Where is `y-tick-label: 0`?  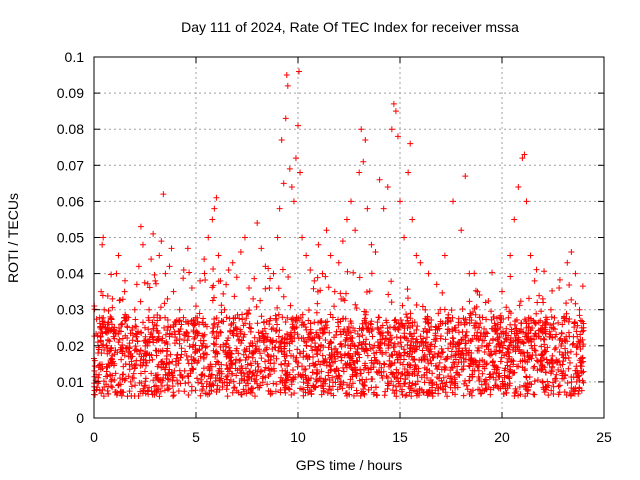
y-tick-label: 0 is located at coordinates (80, 418).